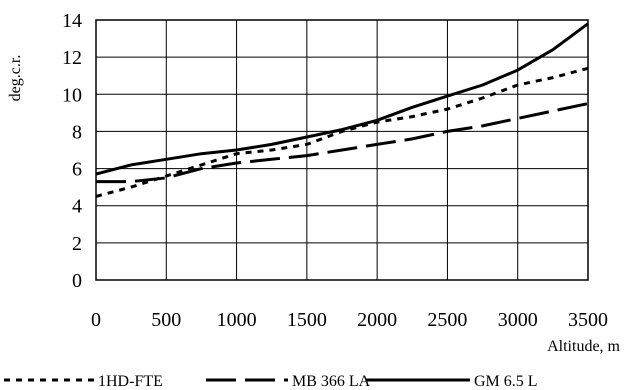  Describe the element at coordinates (447, 320) in the screenshot. I see `x-tick-label-5: 2500` at that location.